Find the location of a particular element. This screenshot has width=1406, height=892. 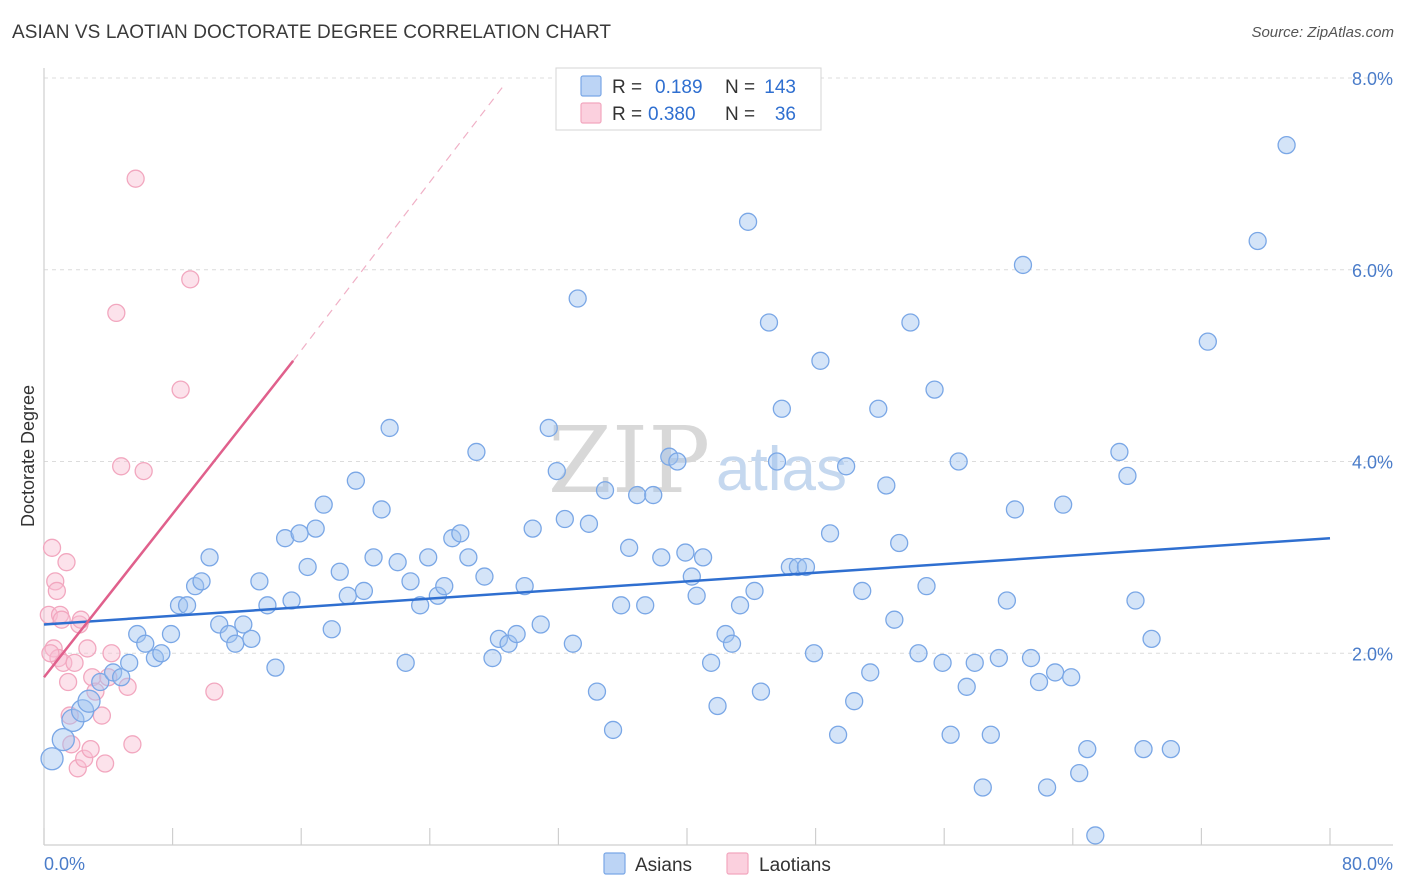

bottom-legend-swatch-laotians is located at coordinates (737, 863).